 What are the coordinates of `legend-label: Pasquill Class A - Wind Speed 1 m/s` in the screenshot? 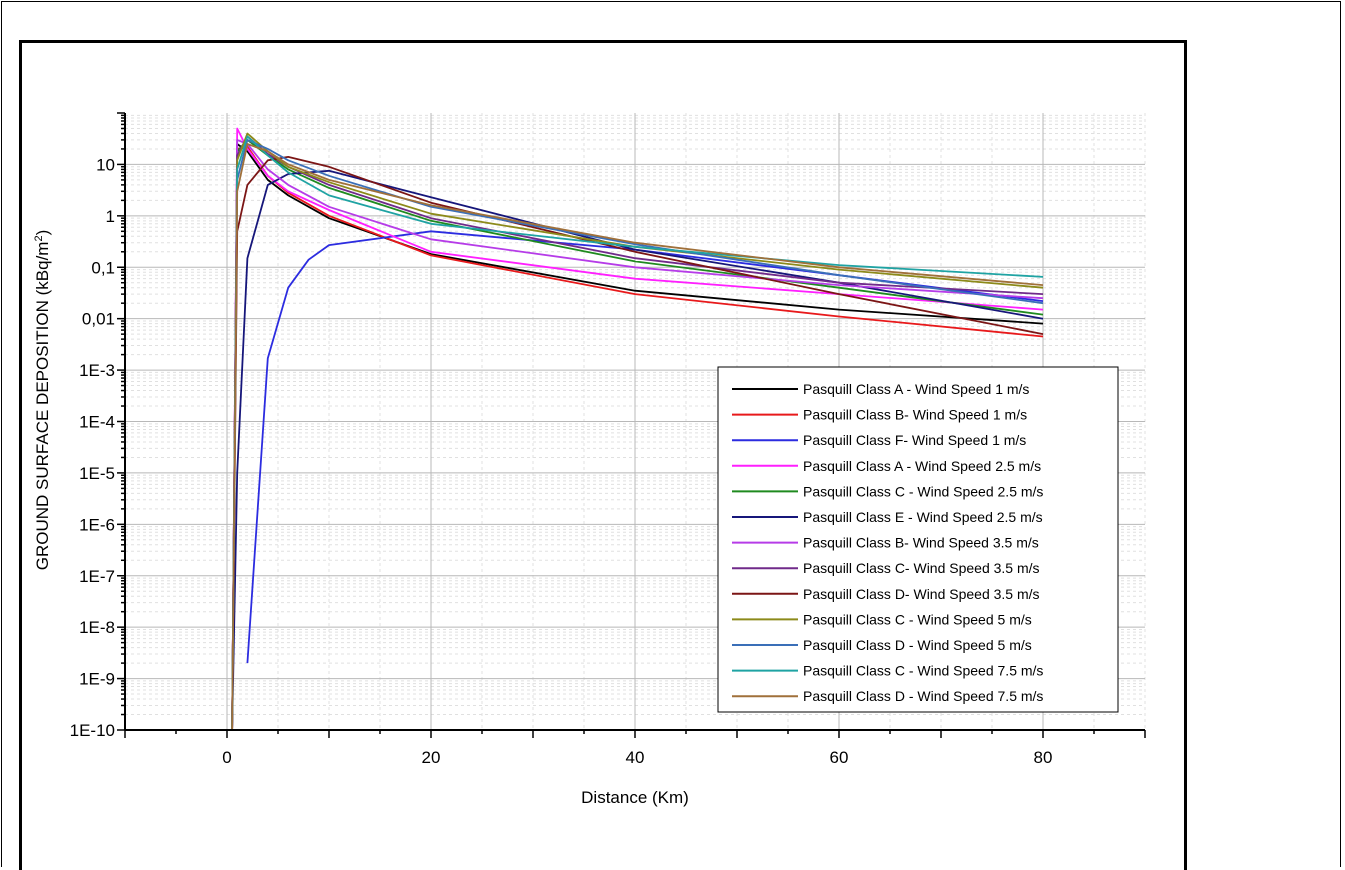 It's located at (916, 389).